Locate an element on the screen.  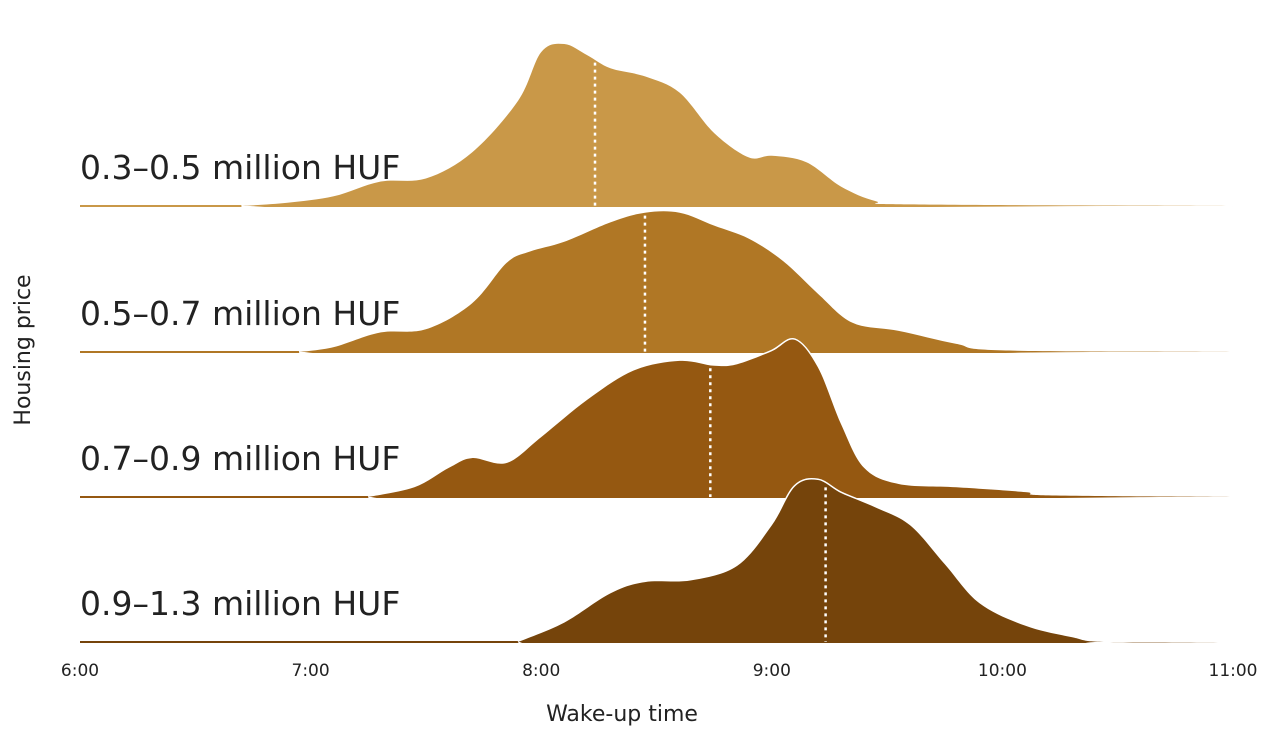
y-axis-title: Housing price is located at coordinates (23, 349).